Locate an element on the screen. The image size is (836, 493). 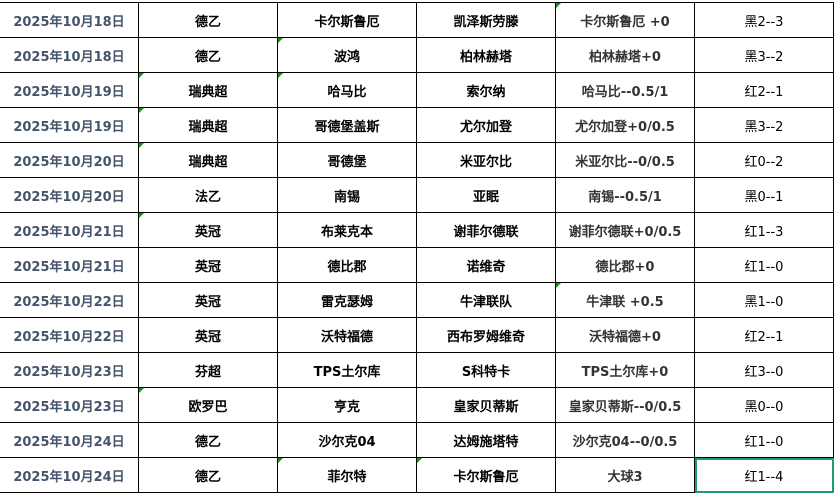
handicap-cell: 卡尔斯鲁厄 +0 is located at coordinates (625, 20).